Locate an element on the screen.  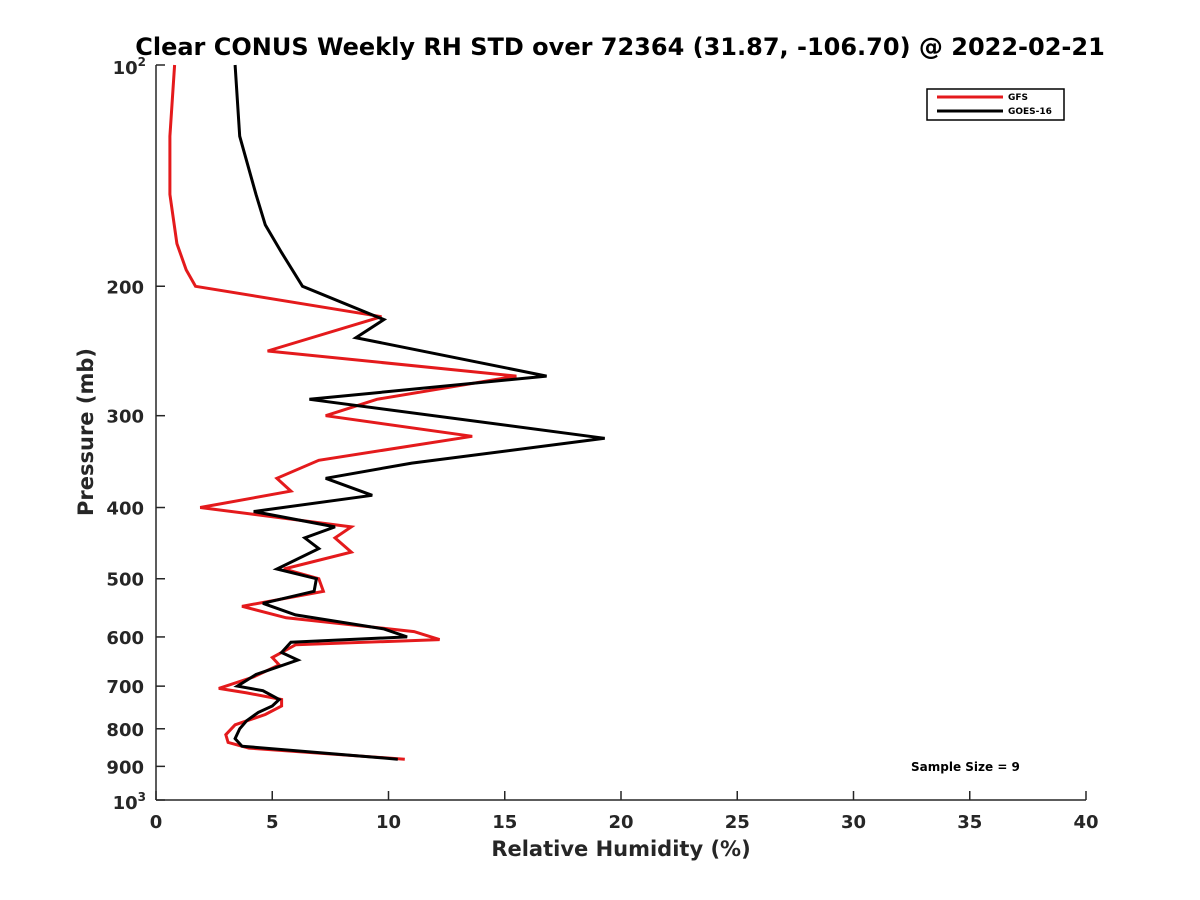
x-tick-label: 35 is located at coordinates (969, 822).